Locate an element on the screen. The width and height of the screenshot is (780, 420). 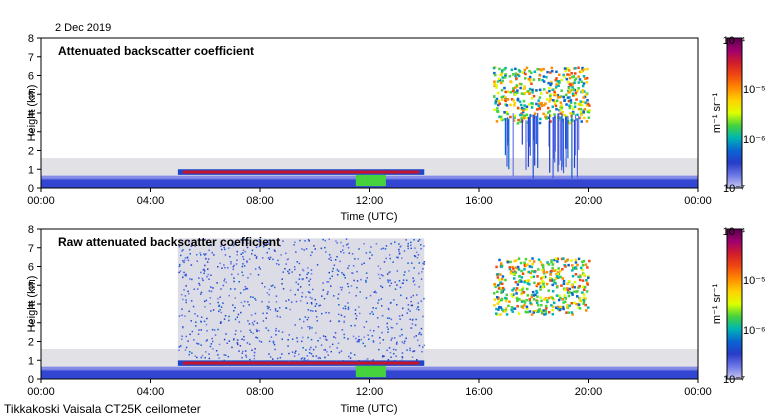
y-tick-label: 7 is located at coordinates (31, 249).